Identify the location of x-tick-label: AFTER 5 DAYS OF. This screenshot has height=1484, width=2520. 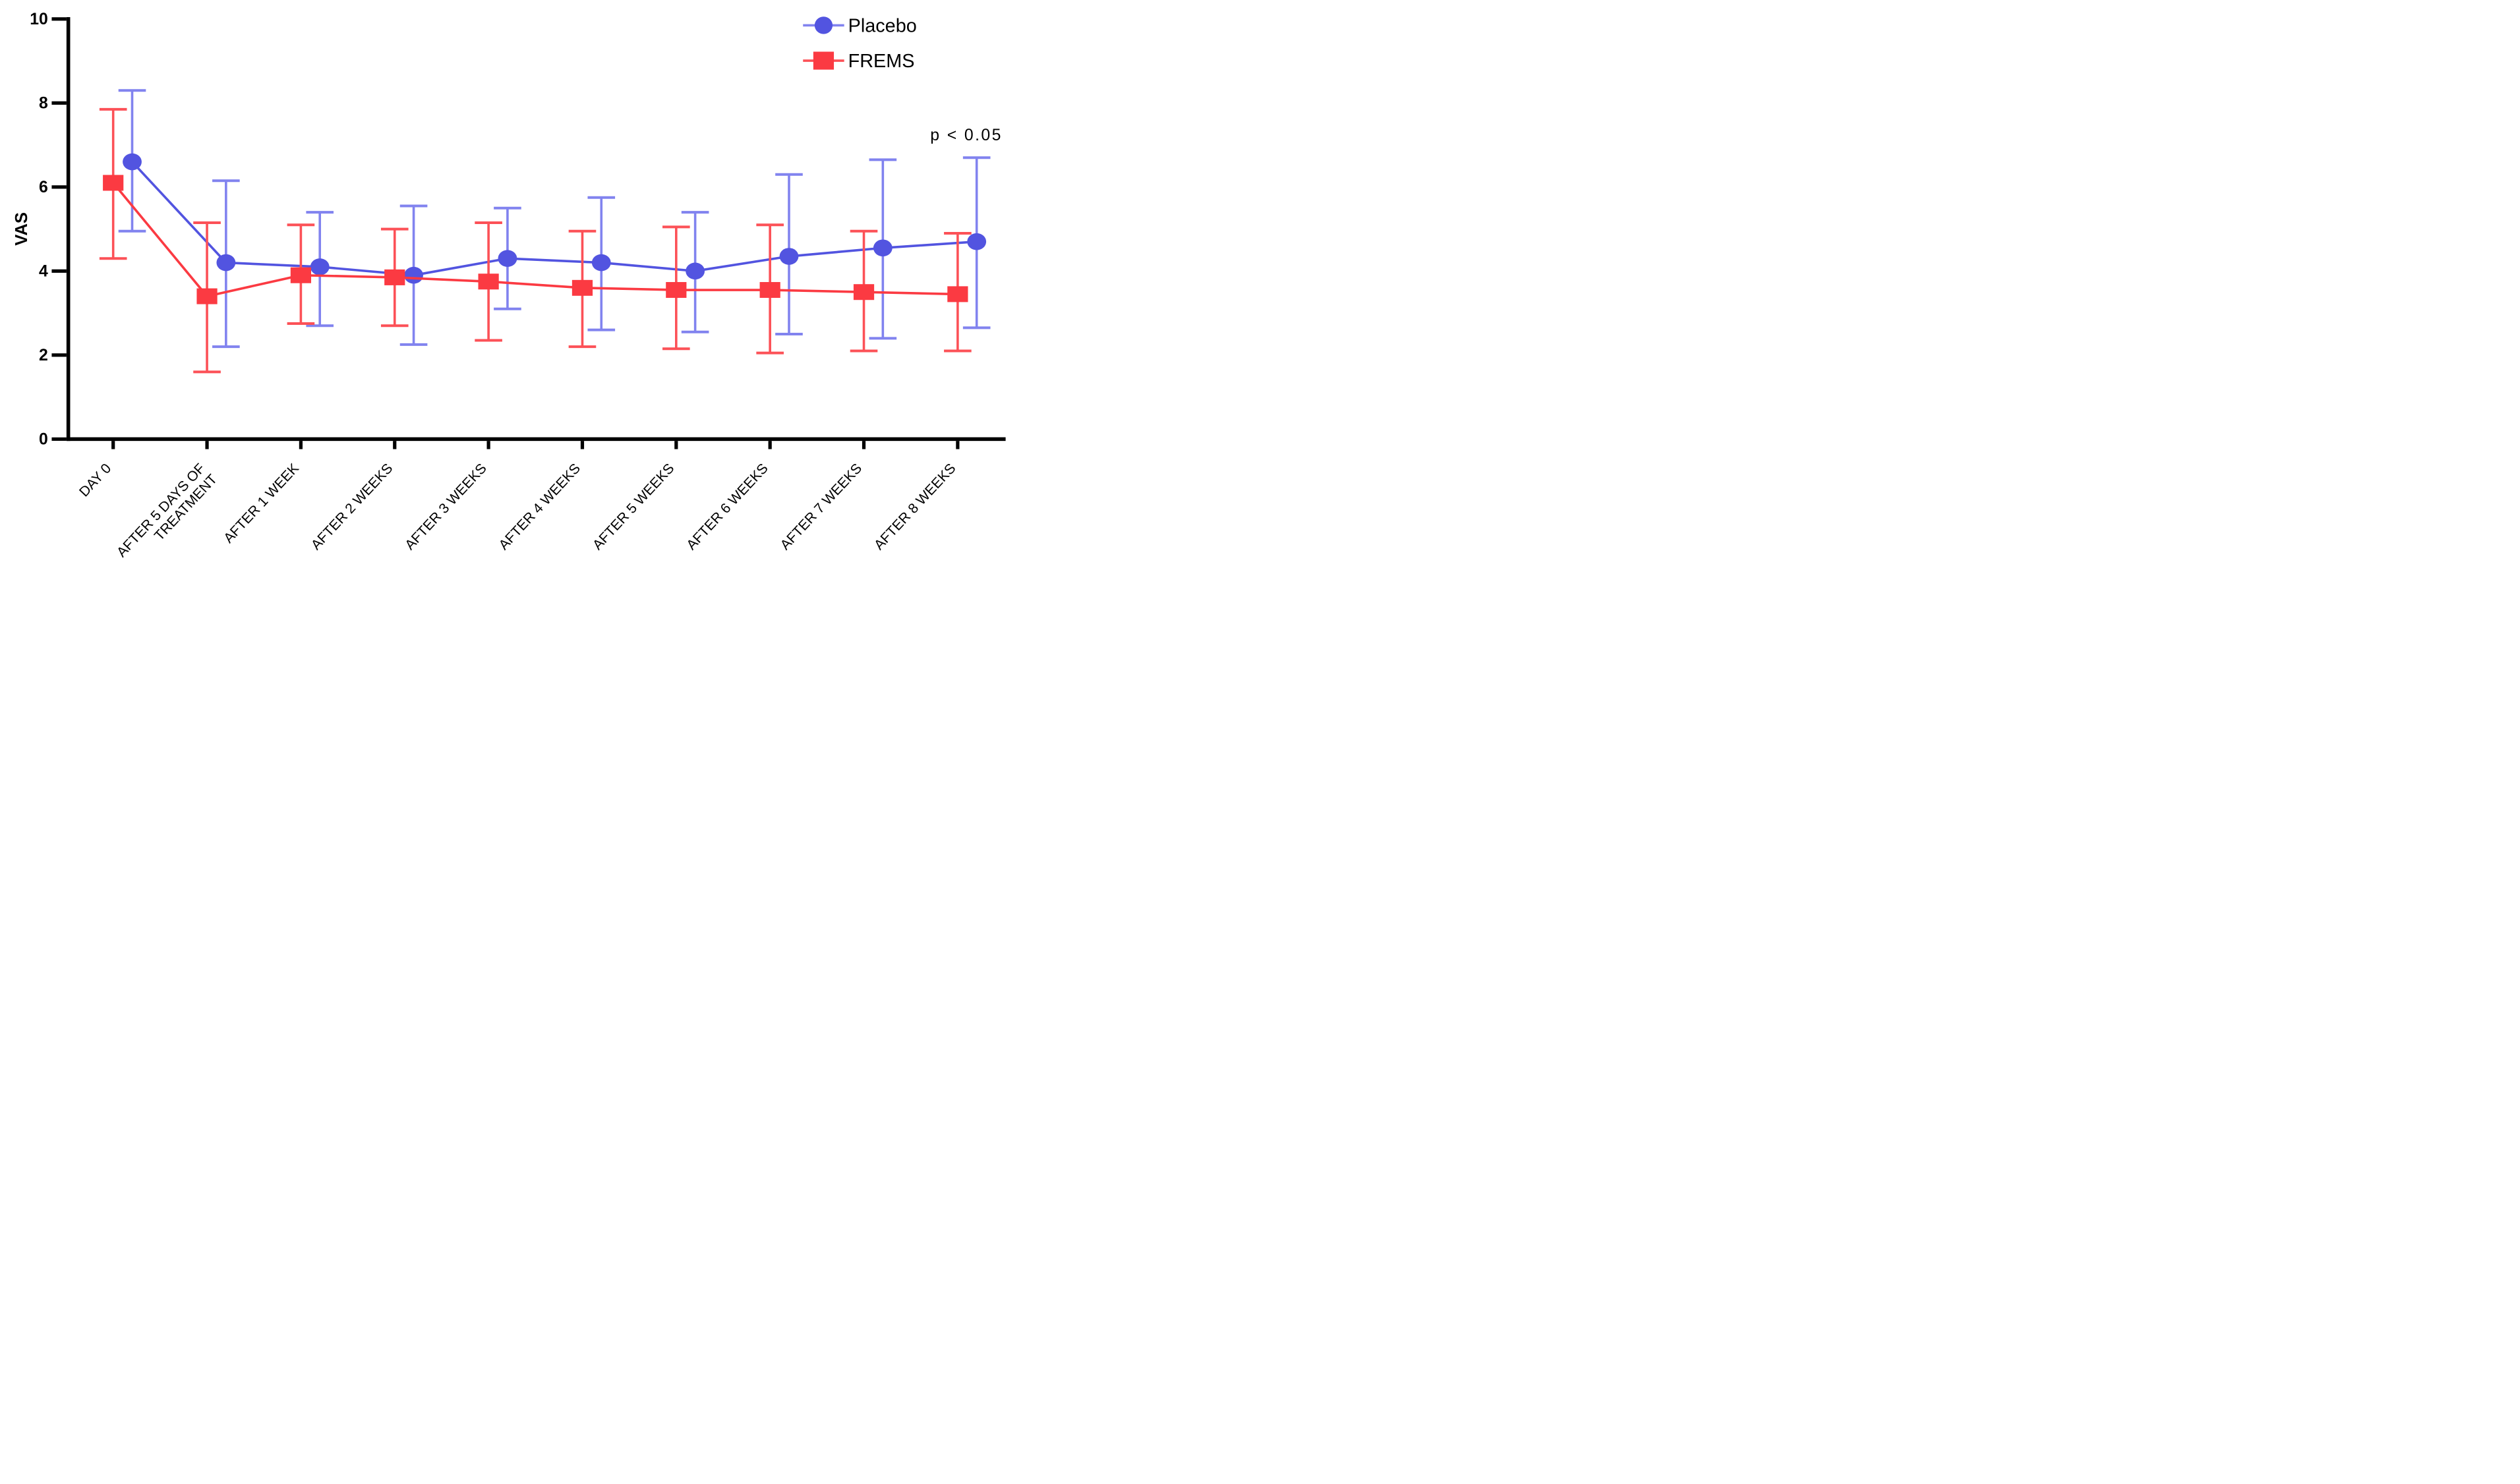
(161, 510).